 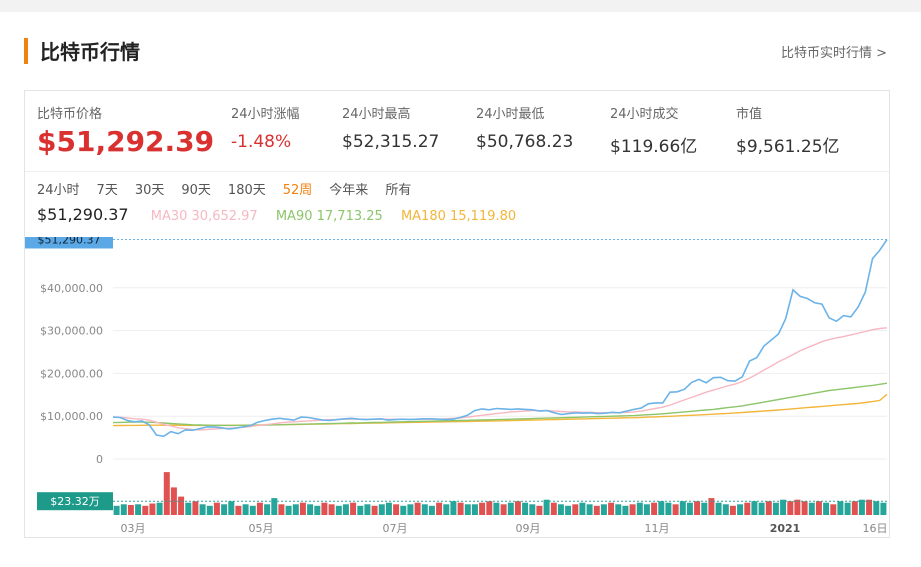 What do you see at coordinates (398, 190) in the screenshot?
I see `range-tab-7: 所有` at bounding box center [398, 190].